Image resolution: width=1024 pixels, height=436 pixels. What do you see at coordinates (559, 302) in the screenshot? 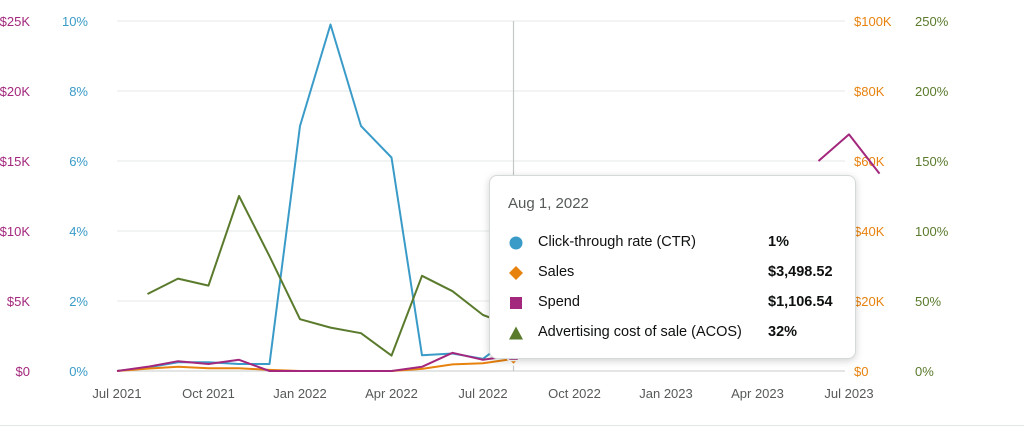
I see `tooltip-label: Spend` at bounding box center [559, 302].